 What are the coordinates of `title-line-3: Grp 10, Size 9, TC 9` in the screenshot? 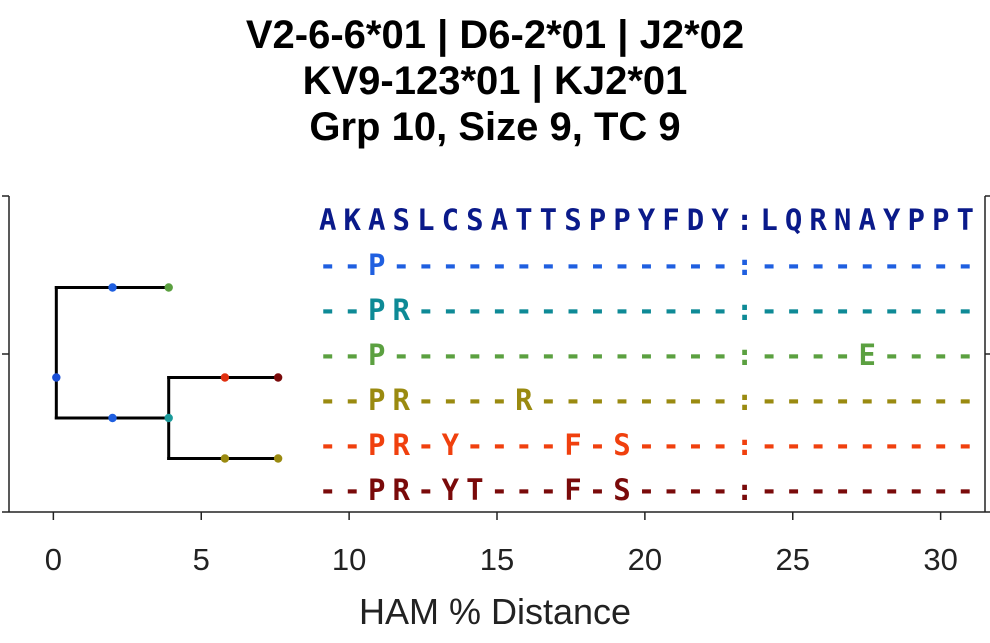 It's located at (495, 127).